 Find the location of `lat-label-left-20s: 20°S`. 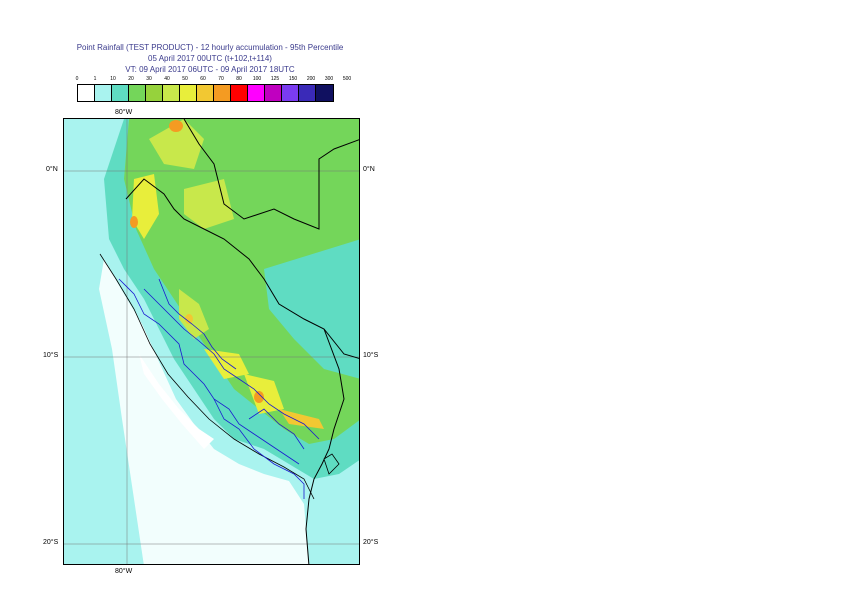

lat-label-left-20s: 20°S is located at coordinates (51, 542).